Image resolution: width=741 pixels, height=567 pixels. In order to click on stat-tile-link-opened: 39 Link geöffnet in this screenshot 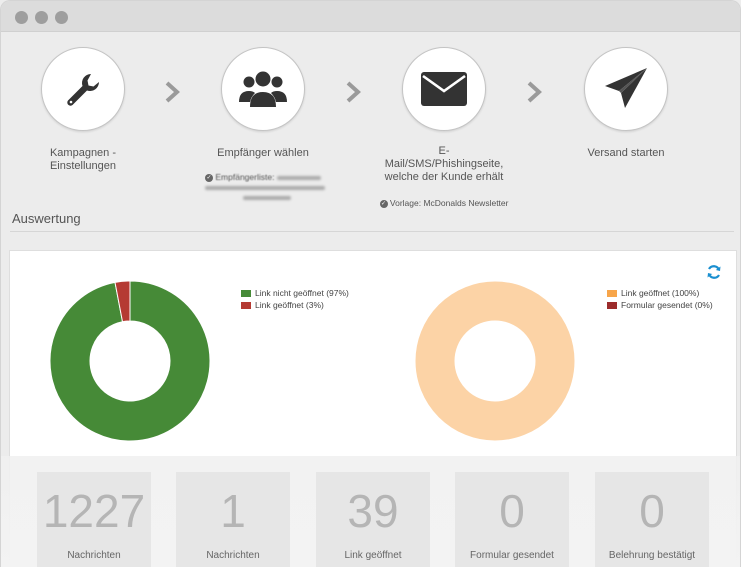, I will do `click(373, 519)`.